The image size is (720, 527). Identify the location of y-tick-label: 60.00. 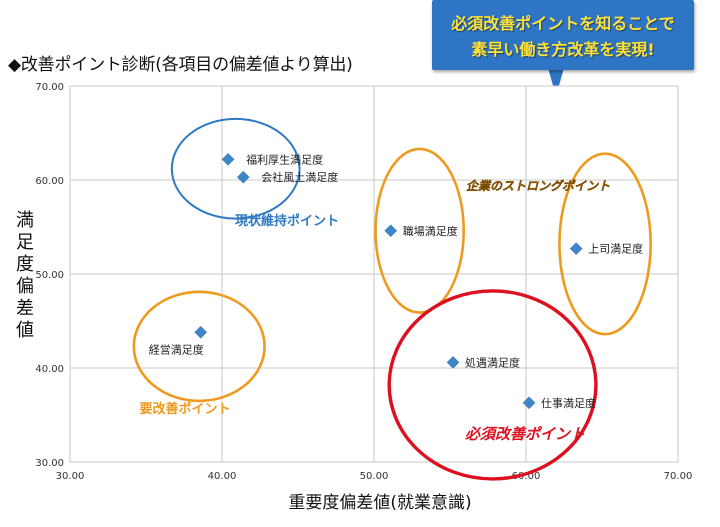
(49, 181).